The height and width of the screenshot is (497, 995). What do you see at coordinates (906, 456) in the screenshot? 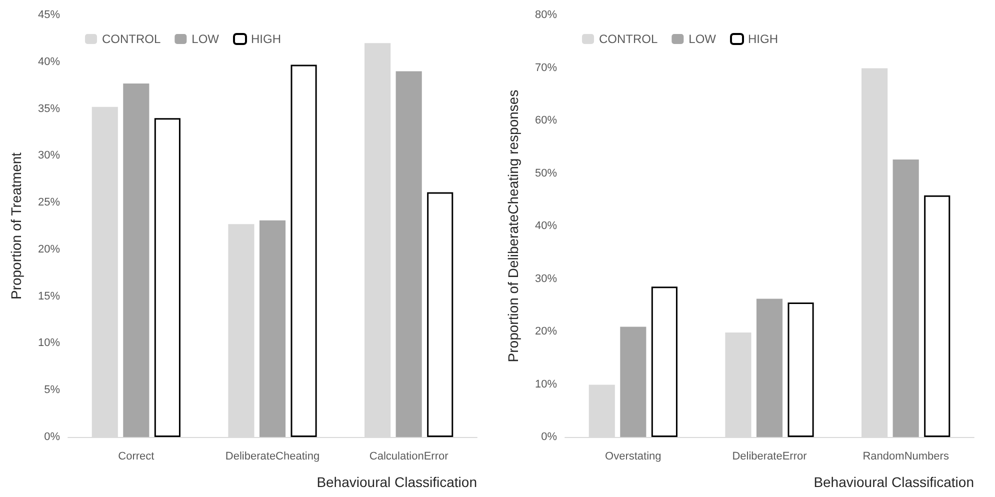
I see `x-tick-label: RandomNumbers` at bounding box center [906, 456].